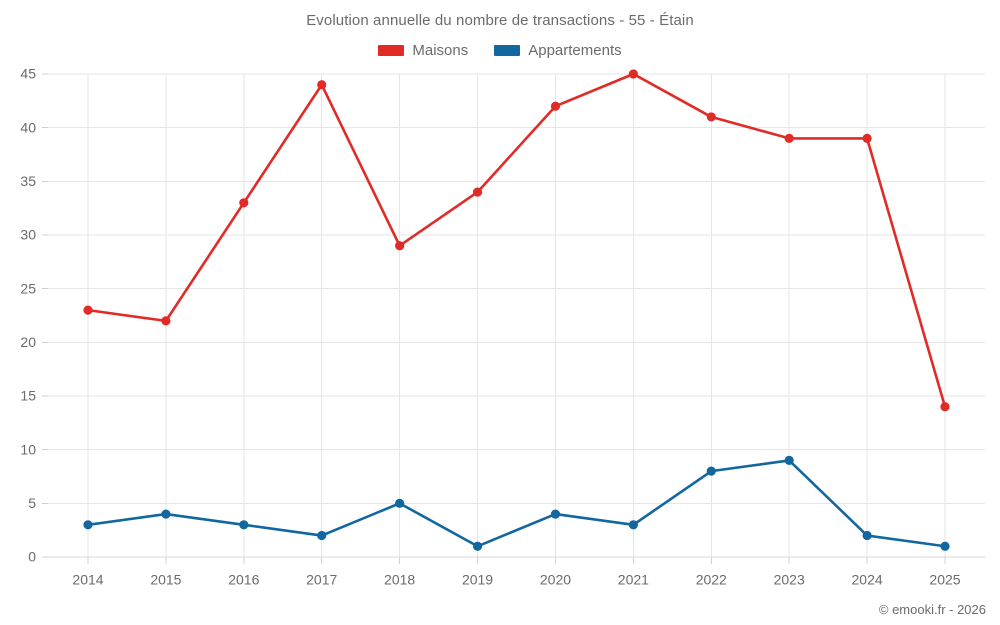 This screenshot has width=1000, height=625. I want to click on y-tick-label: 35, so click(28, 181).